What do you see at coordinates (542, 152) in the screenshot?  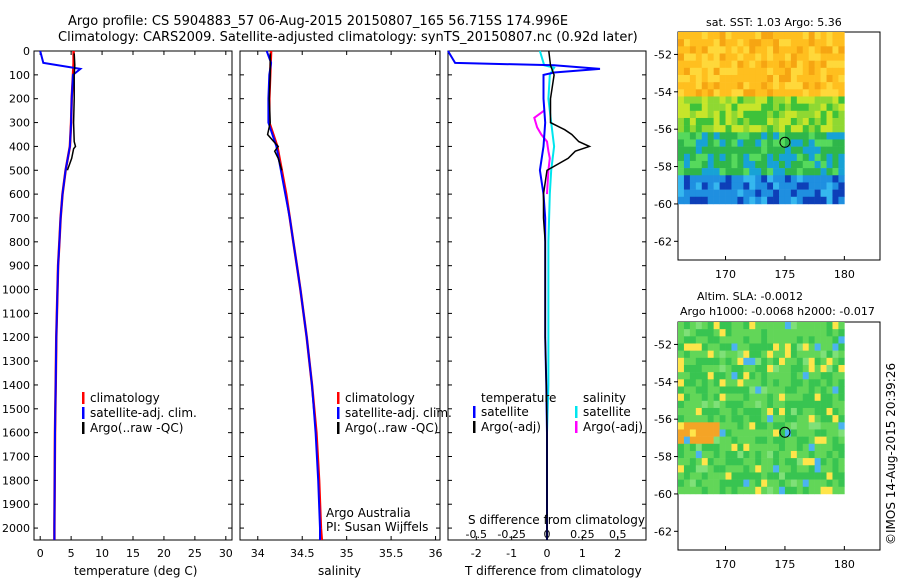 I see `series-line-salinity-argo-adj-` at bounding box center [542, 152].